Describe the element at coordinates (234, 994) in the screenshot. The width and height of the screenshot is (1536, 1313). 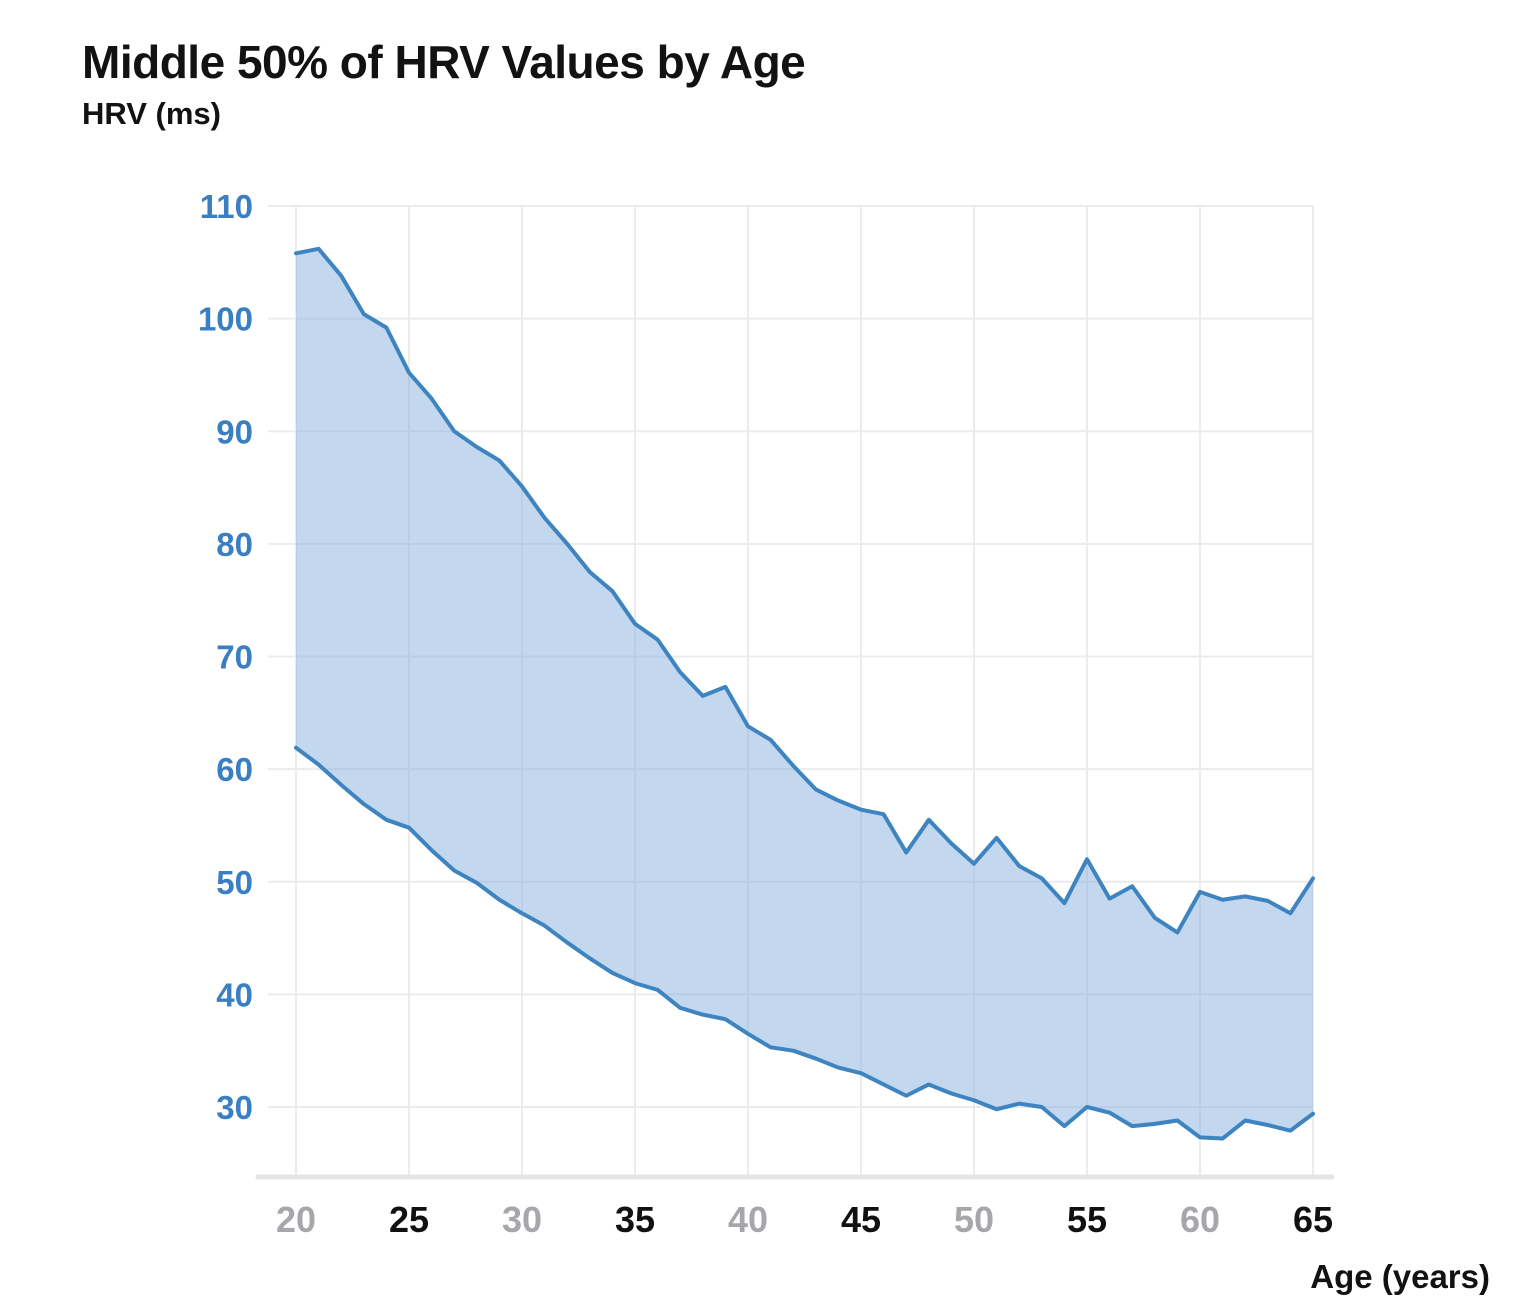
I see `y-tick-label: 40` at that location.